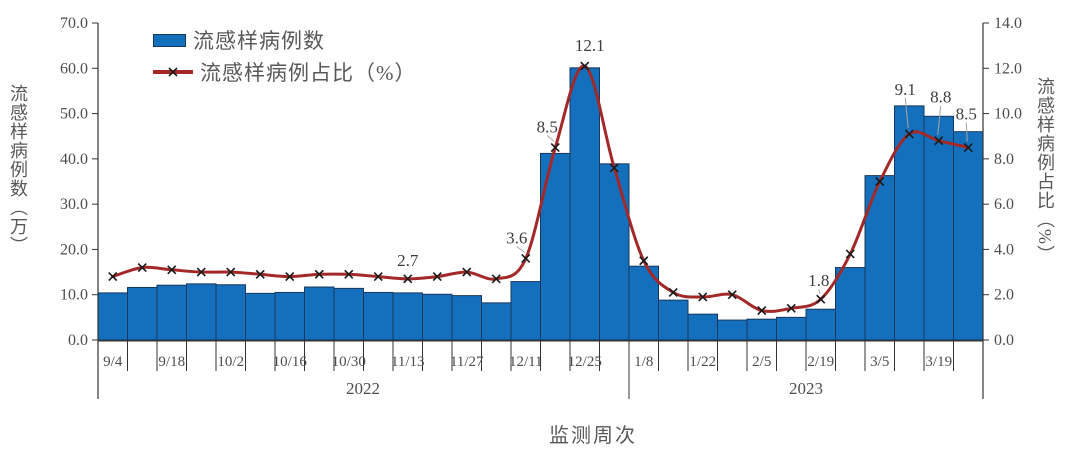 The height and width of the screenshot is (450, 1080). I want to click on svg-text: 6.0, so click(1004, 204).